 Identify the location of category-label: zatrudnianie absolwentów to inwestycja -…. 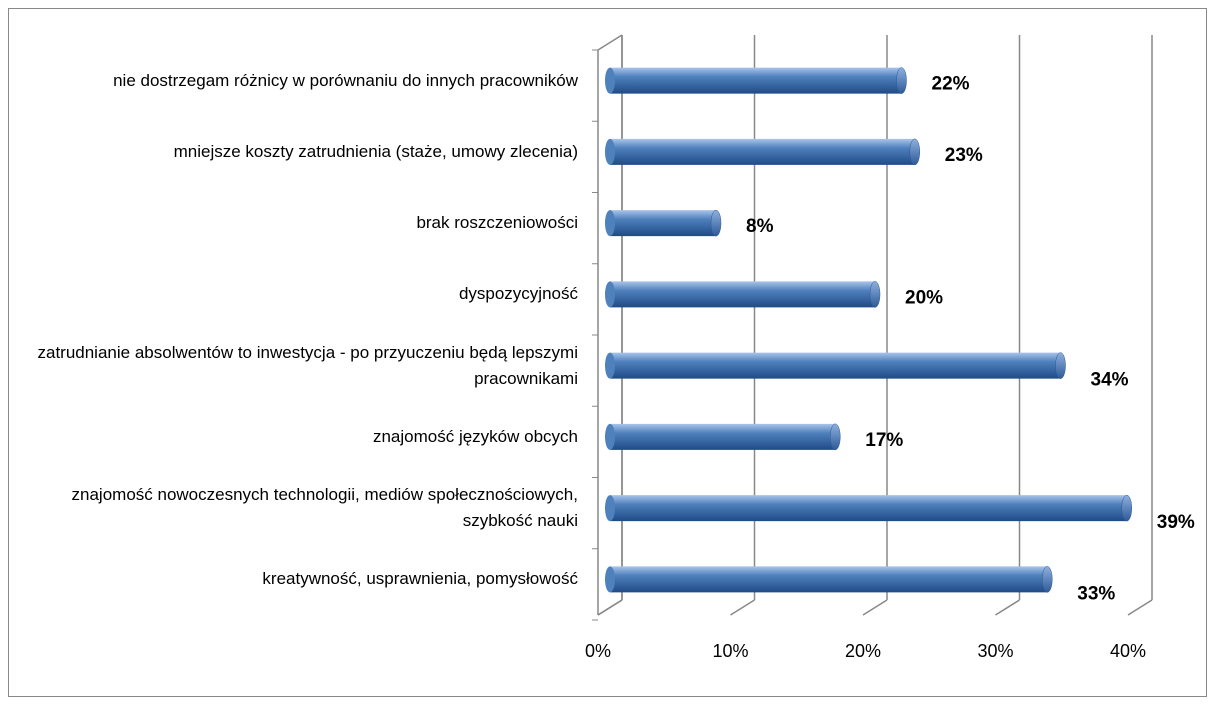
(307, 365).